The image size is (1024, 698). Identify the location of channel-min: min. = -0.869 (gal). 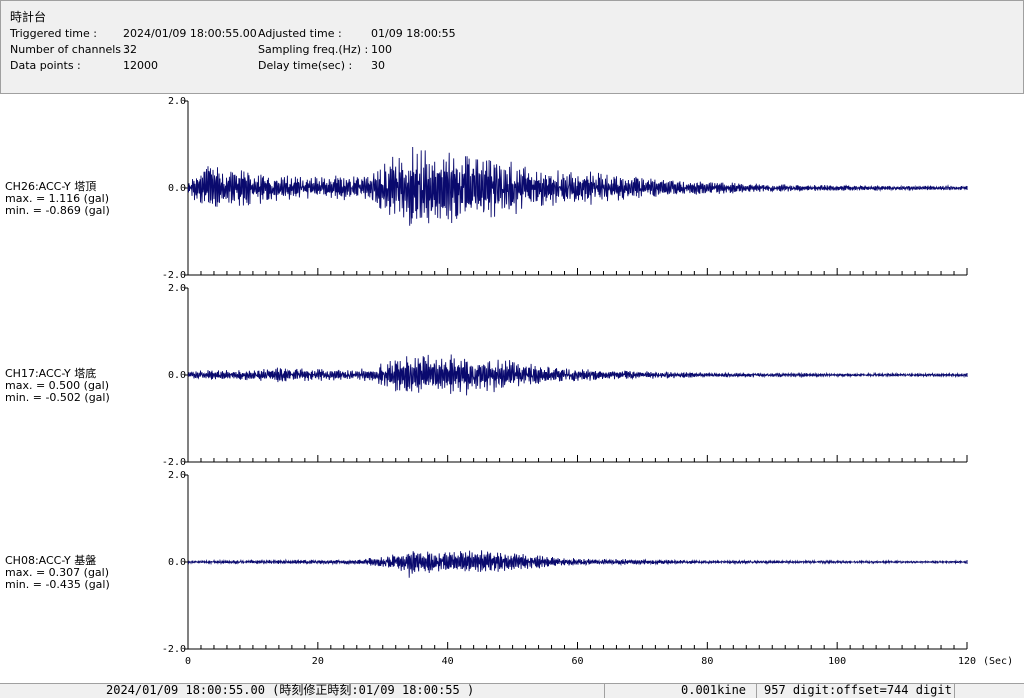
(57, 210).